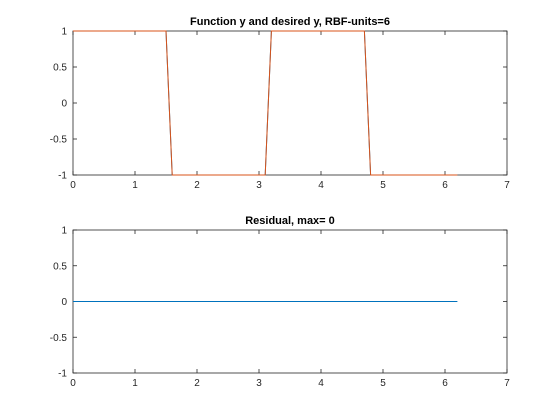  What do you see at coordinates (445, 185) in the screenshot?
I see `top-x-tick-label: 6` at bounding box center [445, 185].